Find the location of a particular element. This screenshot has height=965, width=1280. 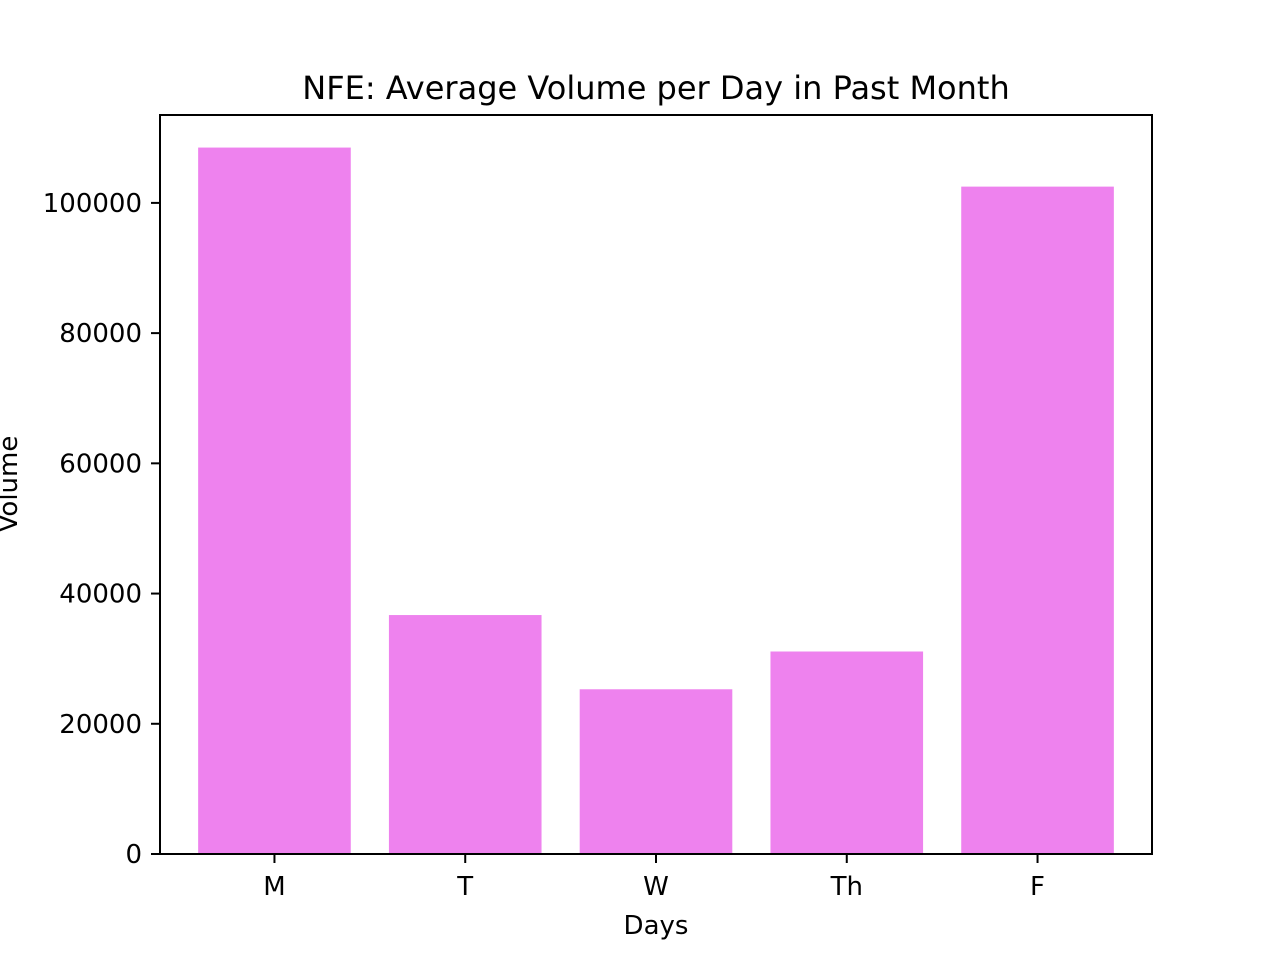

x-tick-label: M is located at coordinates (274, 887).